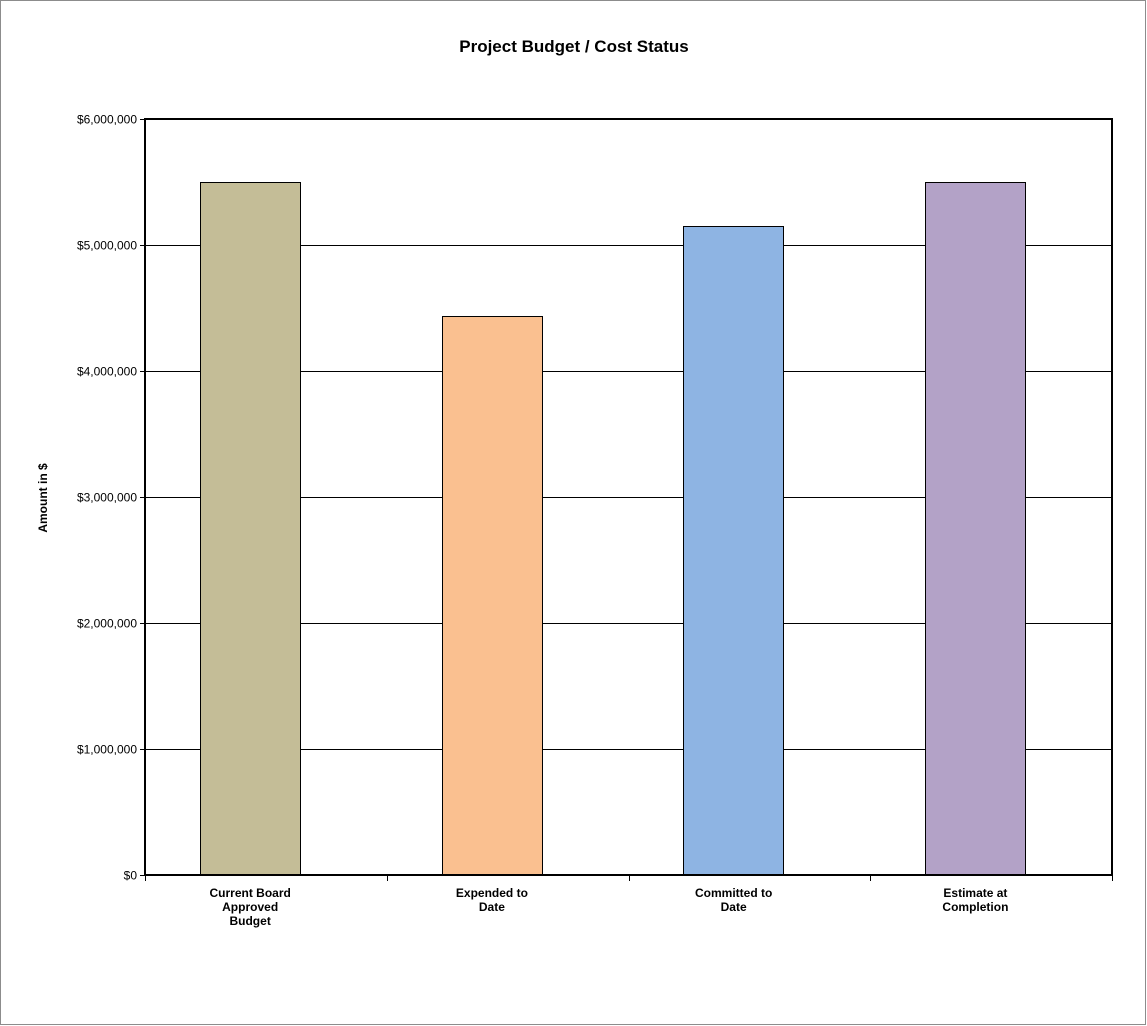 The width and height of the screenshot is (1147, 1026). What do you see at coordinates (733, 900) in the screenshot?
I see `x-tick-label: Committed to Date` at bounding box center [733, 900].